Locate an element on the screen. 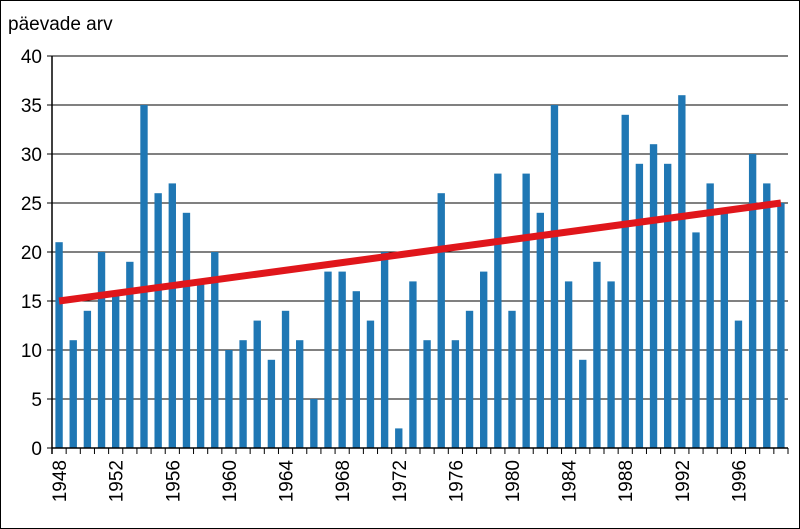  bar-1998 is located at coordinates (767, 315).